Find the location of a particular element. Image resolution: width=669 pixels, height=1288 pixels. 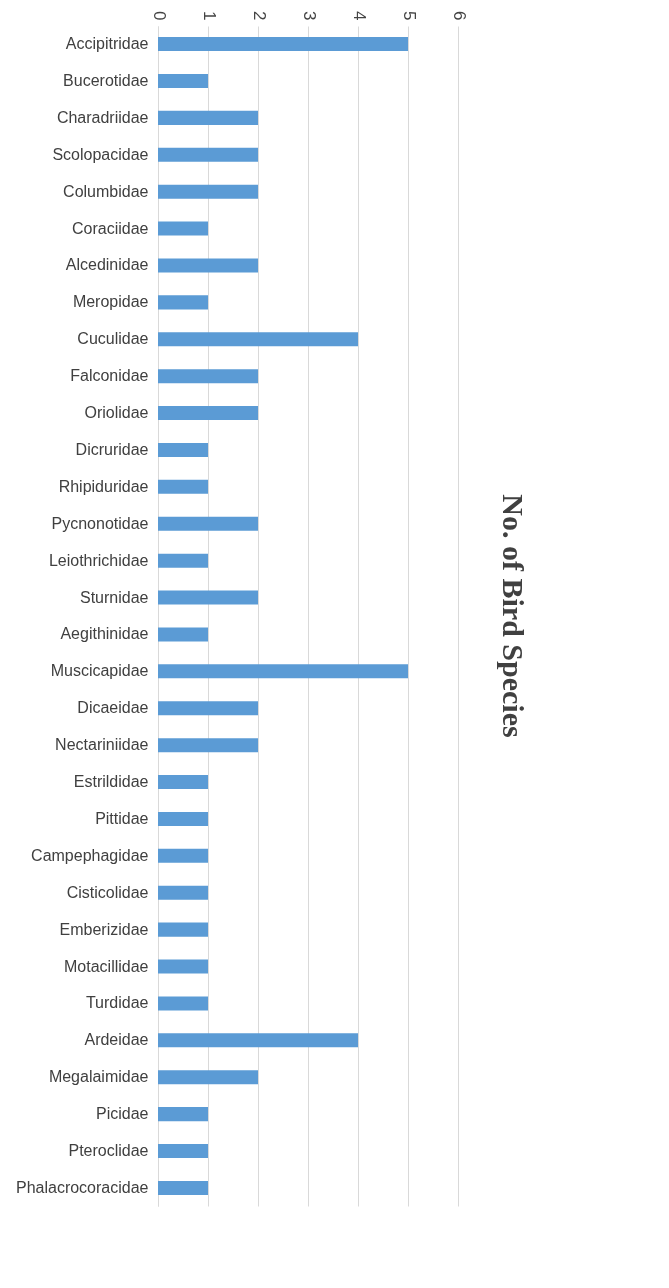

x-tick-label: 2 is located at coordinates (259, 16).